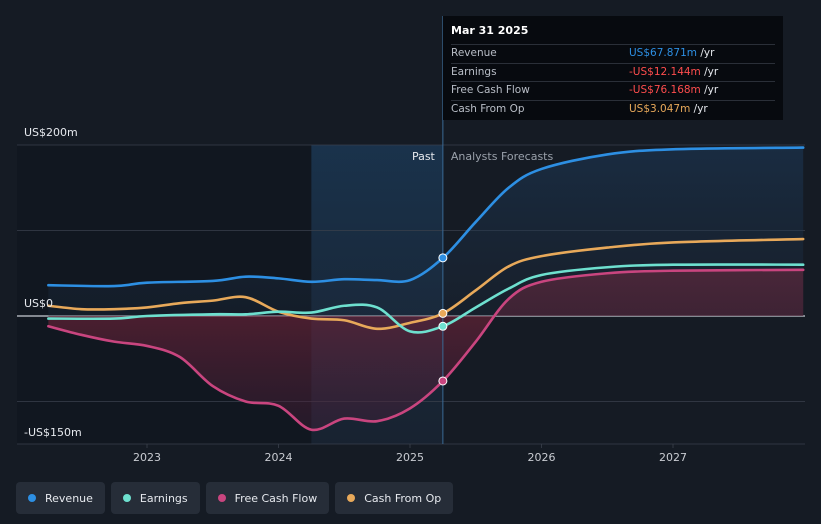 The image size is (821, 524). What do you see at coordinates (542, 457) in the screenshot?
I see `x-tick-label: 2026` at bounding box center [542, 457].